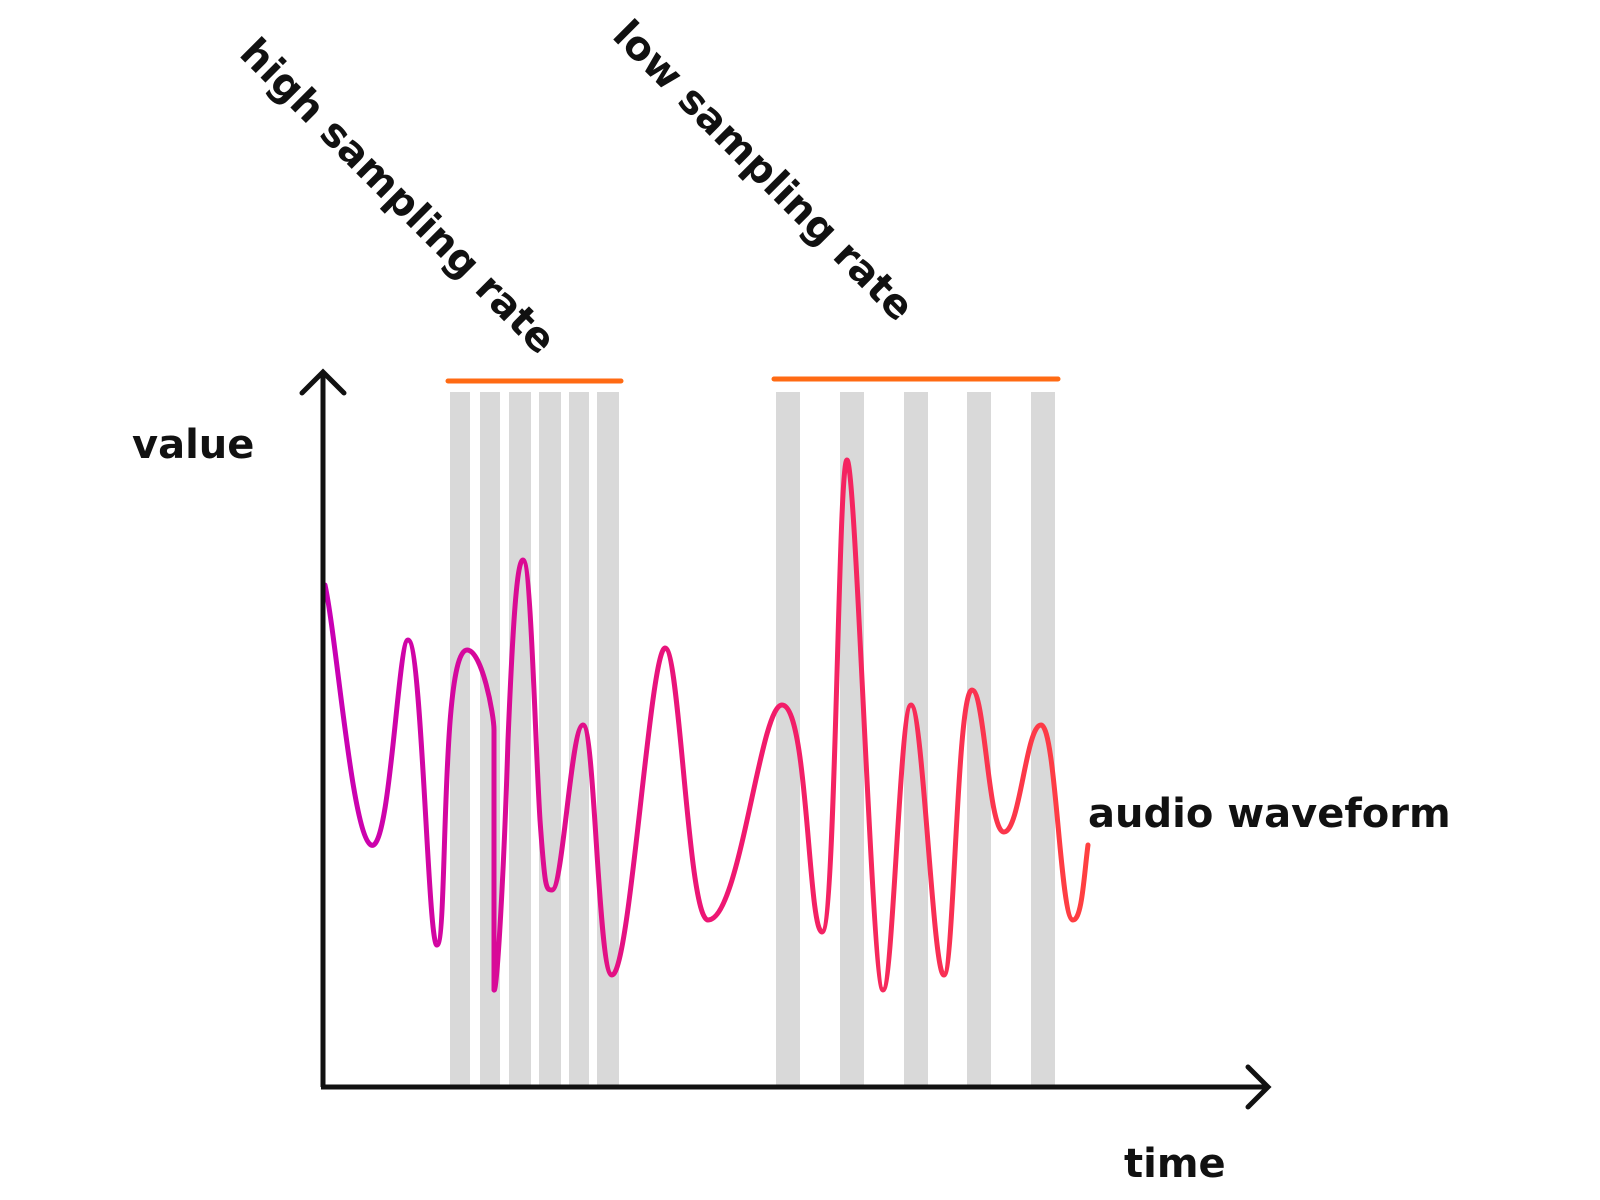 This screenshot has width=1600, height=1200. What do you see at coordinates (193, 445) in the screenshot?
I see `y-axis-label: value` at bounding box center [193, 445].